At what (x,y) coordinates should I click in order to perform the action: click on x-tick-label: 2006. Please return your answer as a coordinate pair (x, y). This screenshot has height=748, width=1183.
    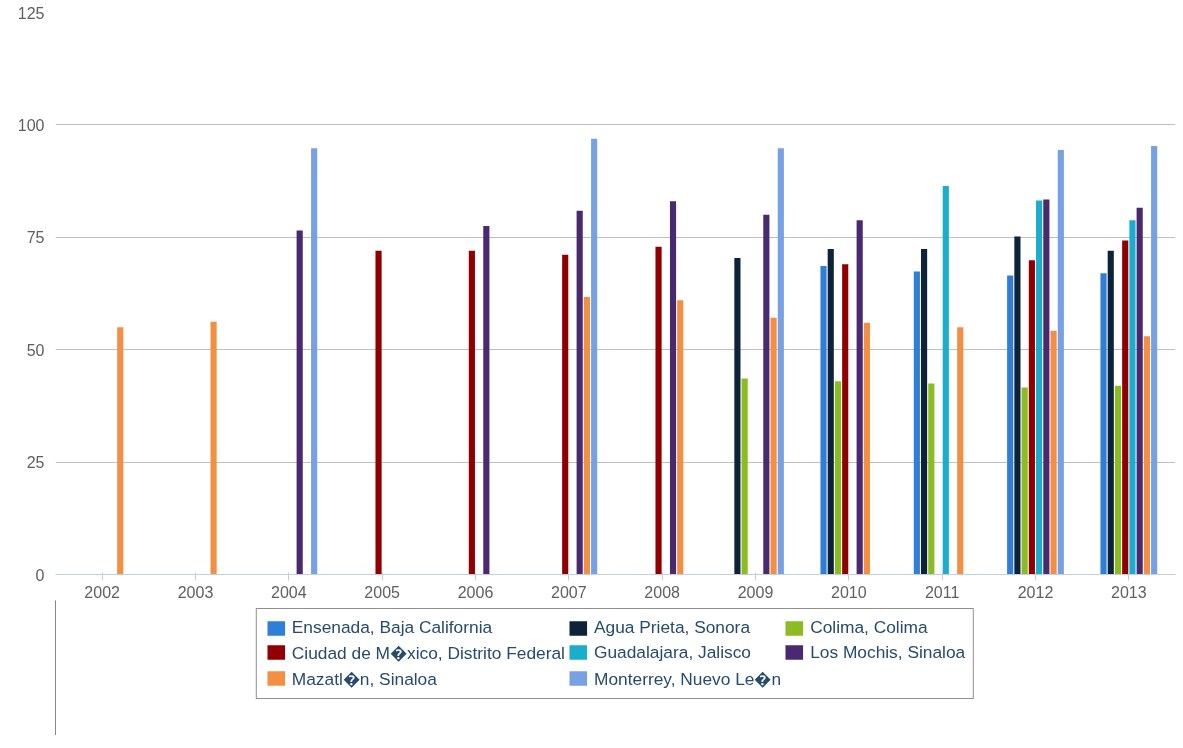
    Looking at the image, I should click on (475, 592).